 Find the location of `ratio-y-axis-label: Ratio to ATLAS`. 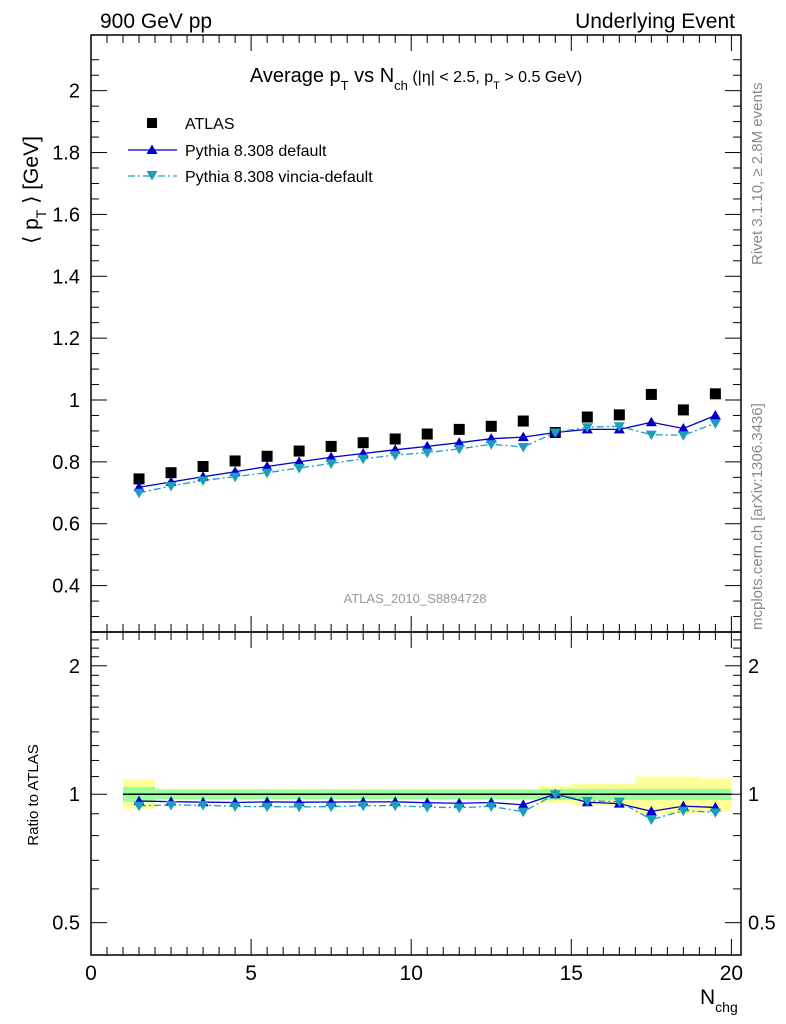

ratio-y-axis-label: Ratio to ATLAS is located at coordinates (33, 794).